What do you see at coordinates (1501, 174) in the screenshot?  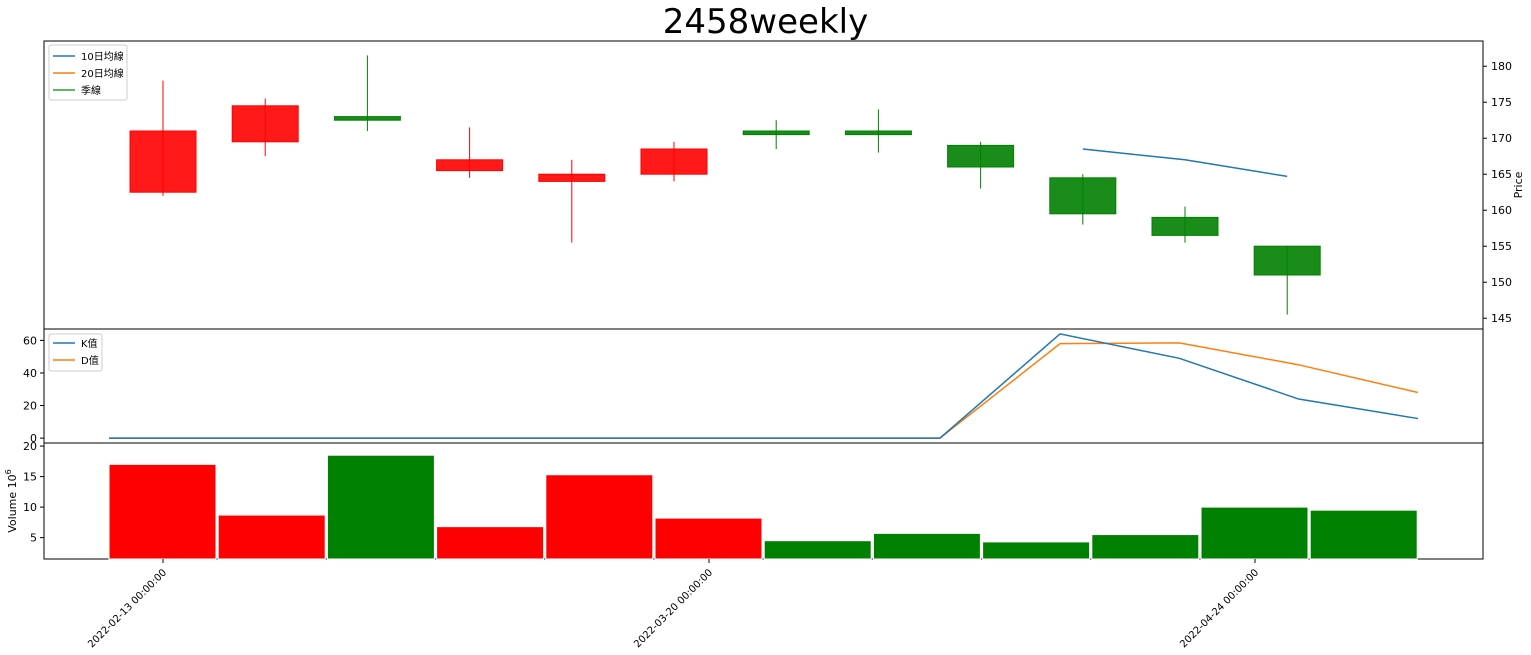 I see `price-ytick-label: 165` at bounding box center [1501, 174].